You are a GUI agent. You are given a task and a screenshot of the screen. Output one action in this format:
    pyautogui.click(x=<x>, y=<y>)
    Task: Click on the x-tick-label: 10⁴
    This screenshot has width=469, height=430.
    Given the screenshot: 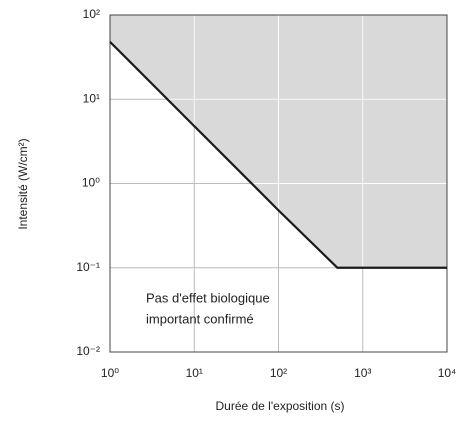 What is the action you would take?
    pyautogui.click(x=447, y=373)
    